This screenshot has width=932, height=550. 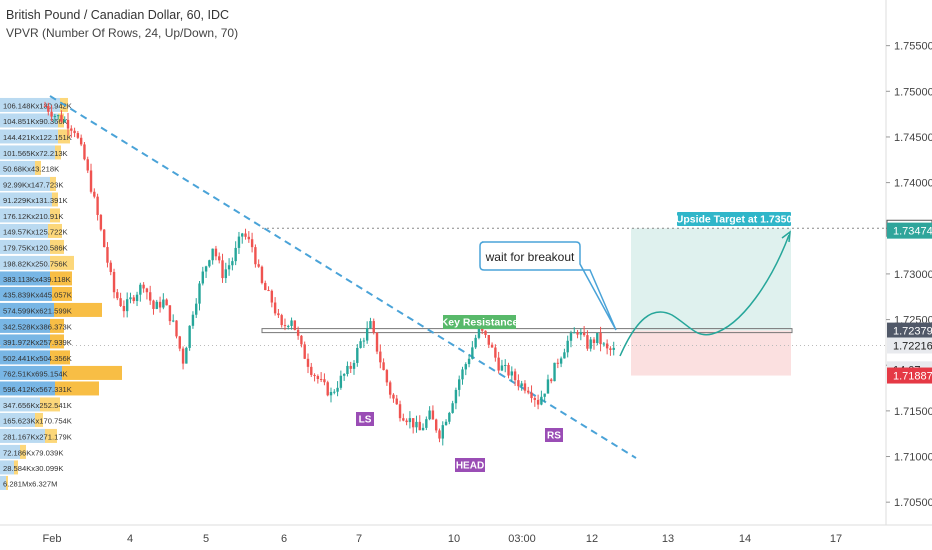 I want to click on vp-label: 383.113Kx439.118K, so click(x=37, y=279).